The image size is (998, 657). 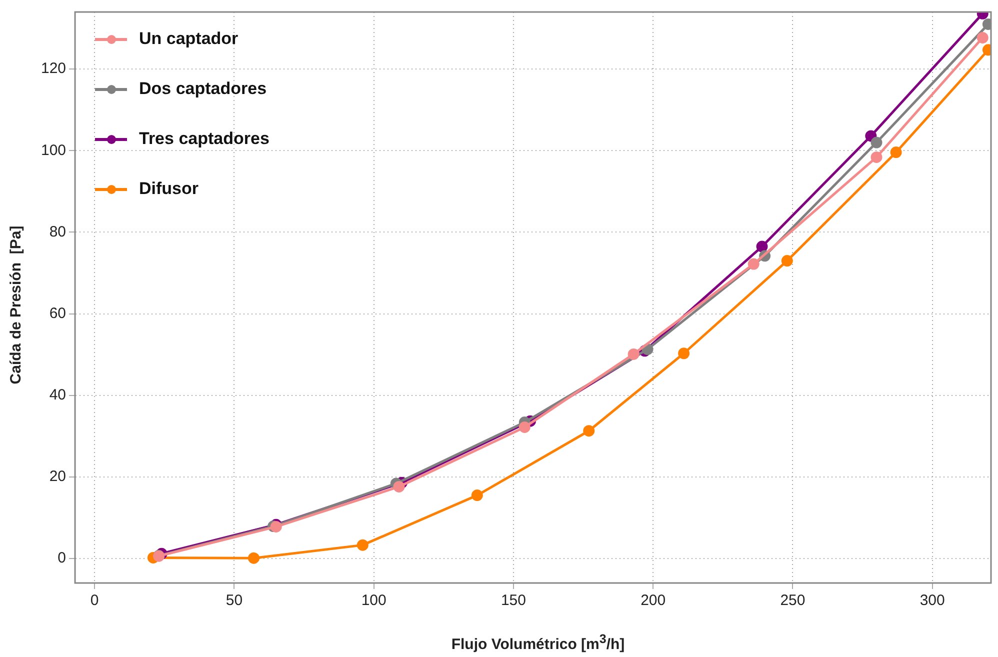 What do you see at coordinates (932, 601) in the screenshot?
I see `x-tick-label: 300` at bounding box center [932, 601].